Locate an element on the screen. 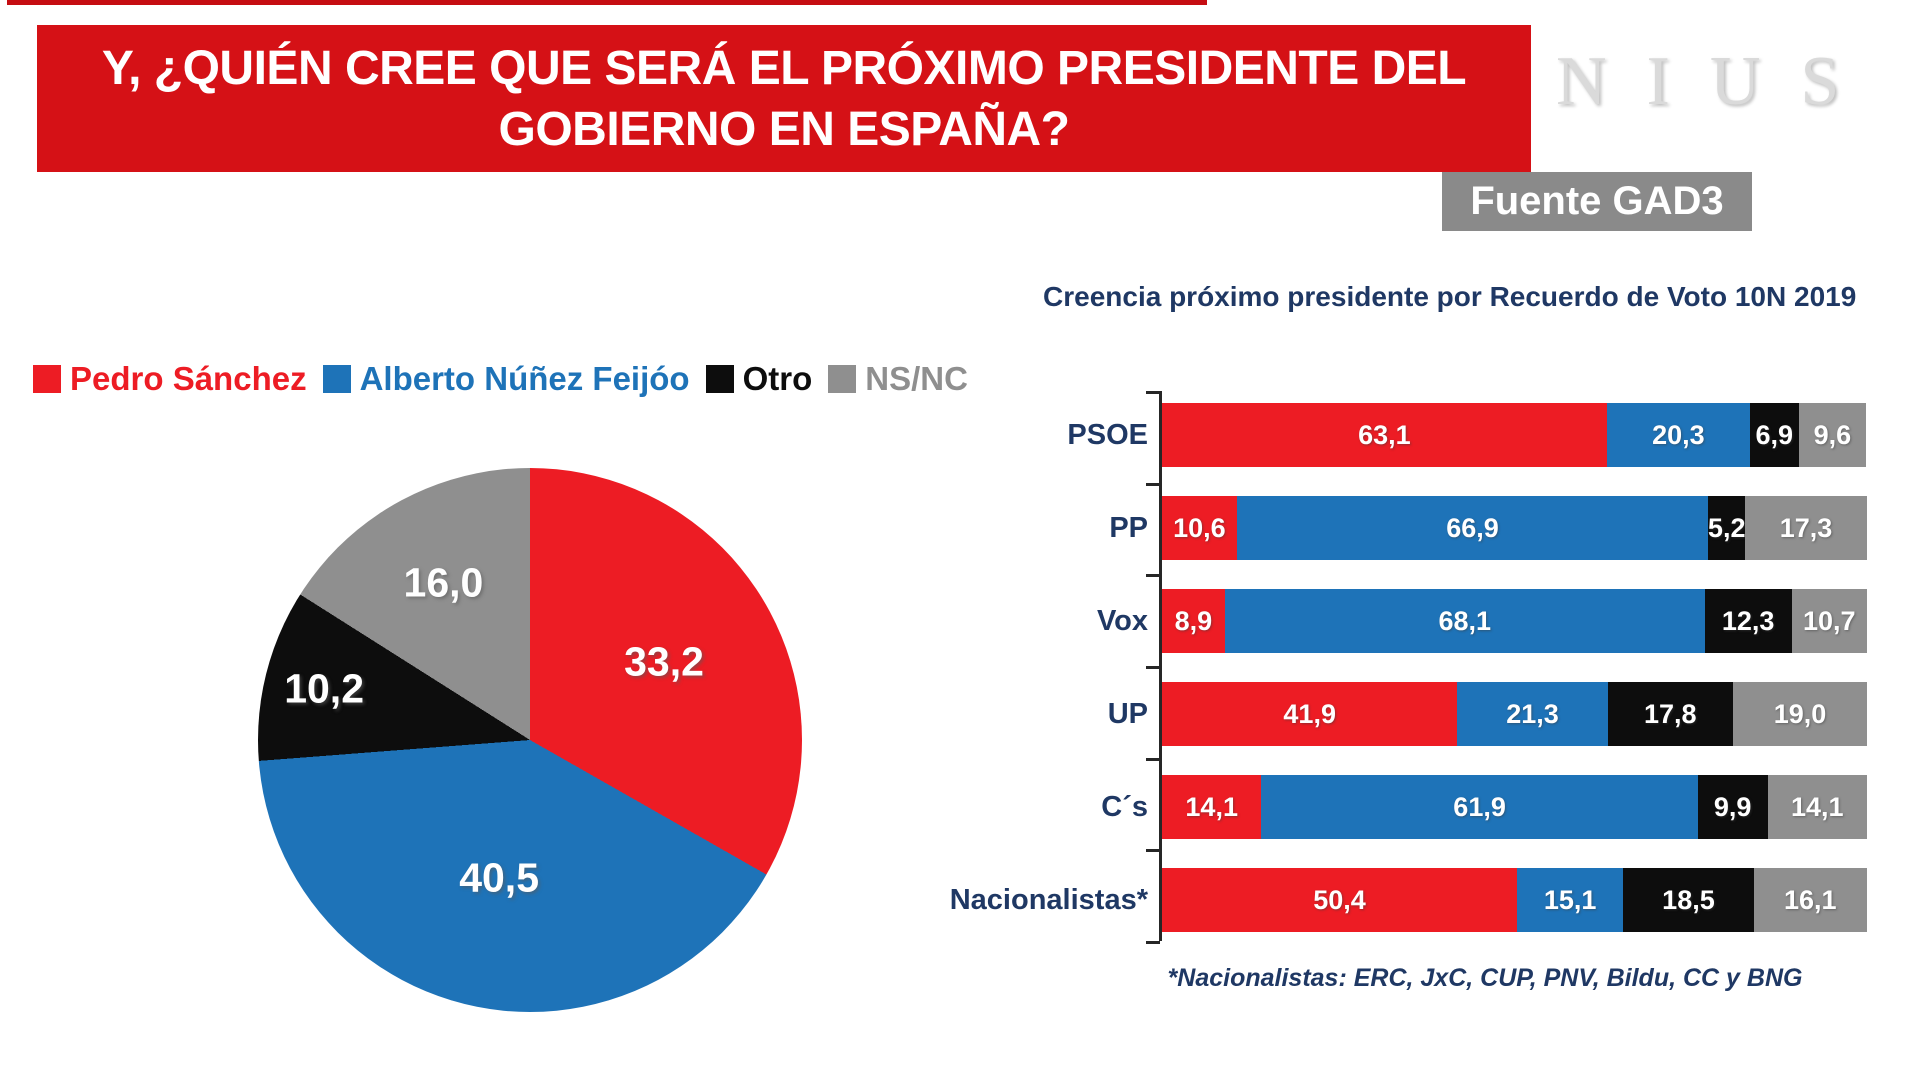 The height and width of the screenshot is (1077, 1916). bar-segment: 6,9 is located at coordinates (1774, 435).